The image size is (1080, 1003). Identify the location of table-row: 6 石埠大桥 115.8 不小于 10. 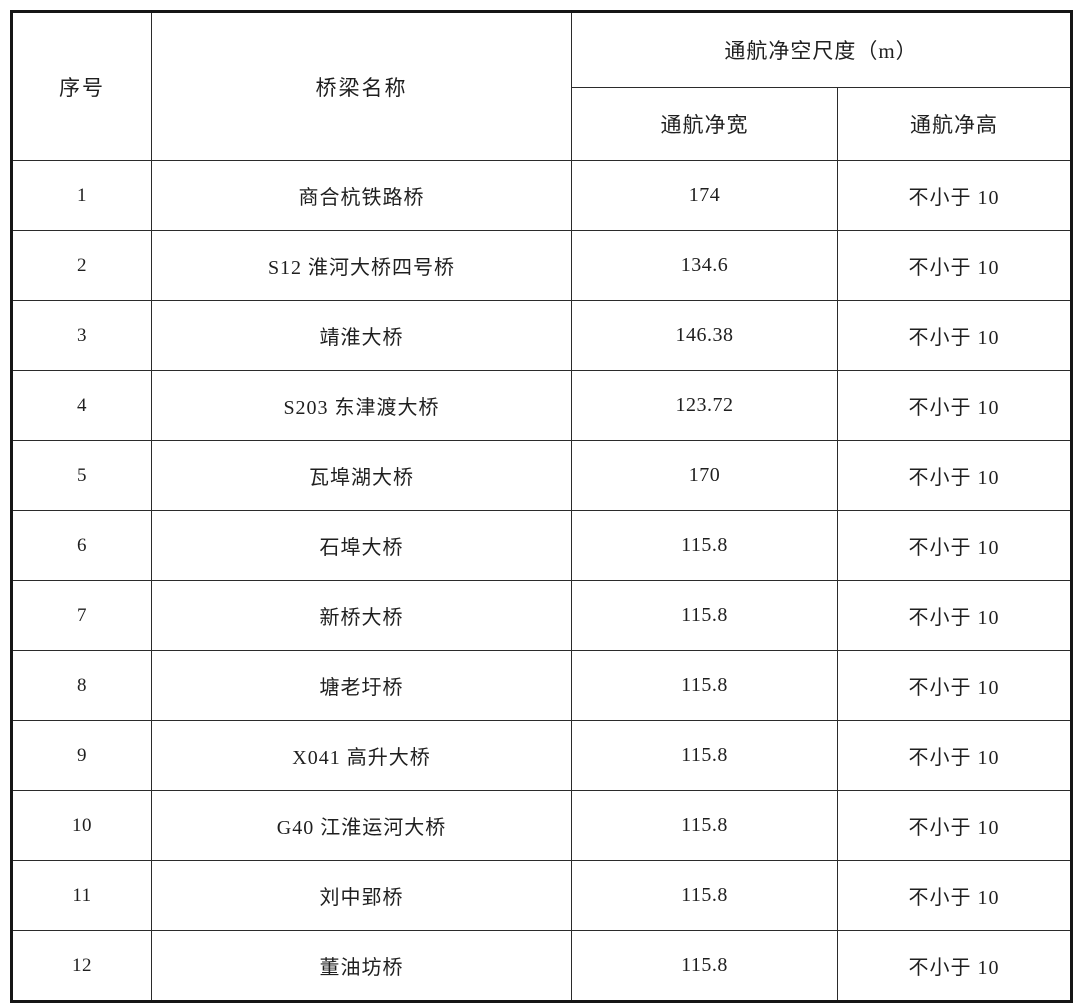
(541, 545).